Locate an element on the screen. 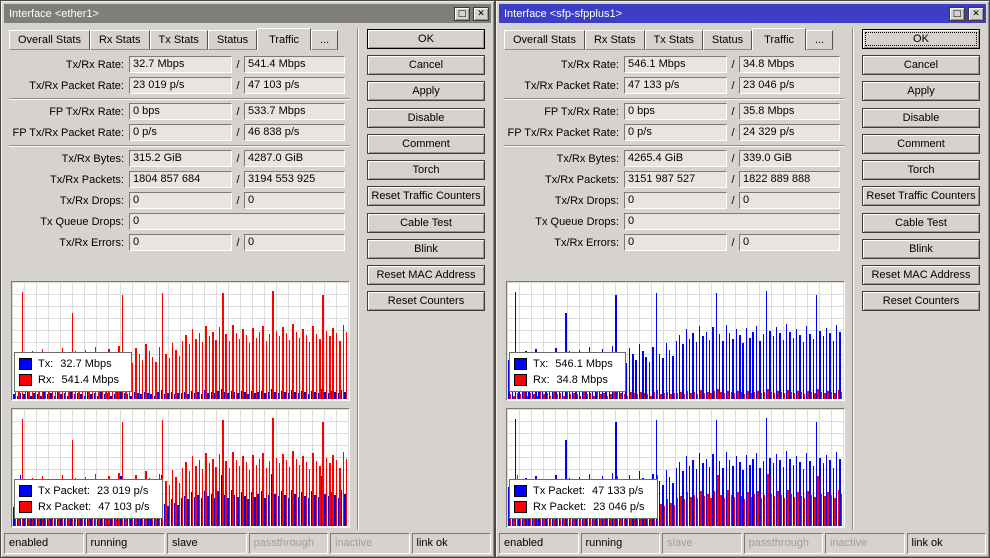 This screenshot has width=990, height=558. field-value: 24 329 p/s is located at coordinates (789, 132).